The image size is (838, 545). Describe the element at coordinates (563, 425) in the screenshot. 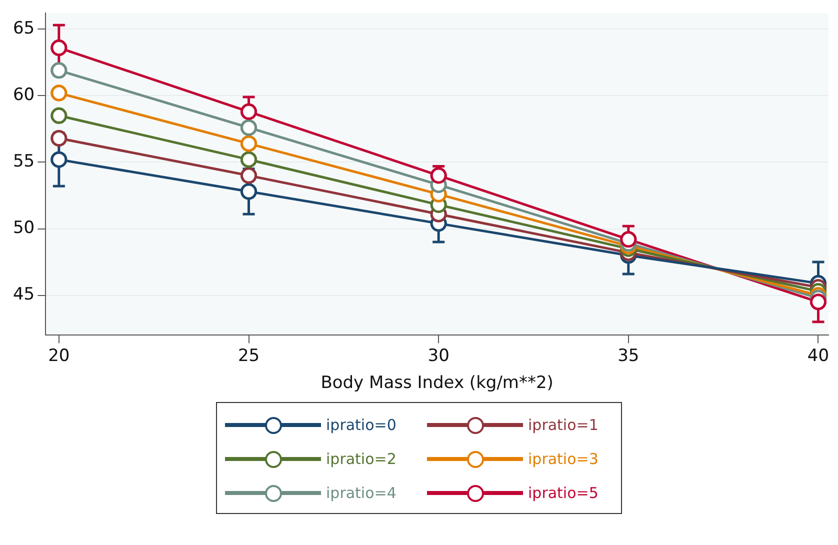

I see `text: ipratio=1` at that location.